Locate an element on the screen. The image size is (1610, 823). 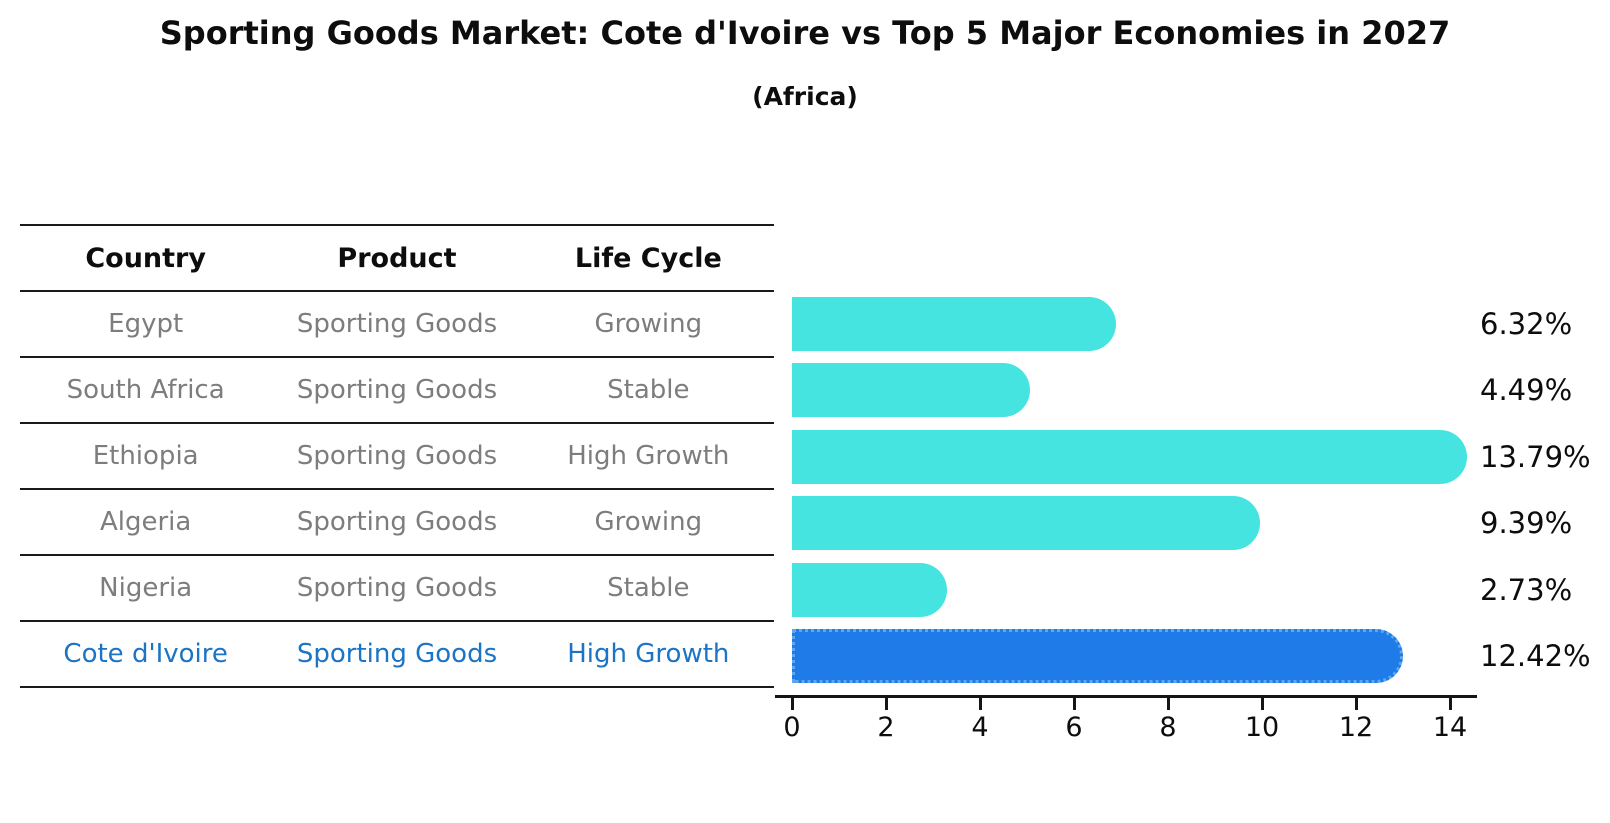
header-product: Product is located at coordinates (397, 258).